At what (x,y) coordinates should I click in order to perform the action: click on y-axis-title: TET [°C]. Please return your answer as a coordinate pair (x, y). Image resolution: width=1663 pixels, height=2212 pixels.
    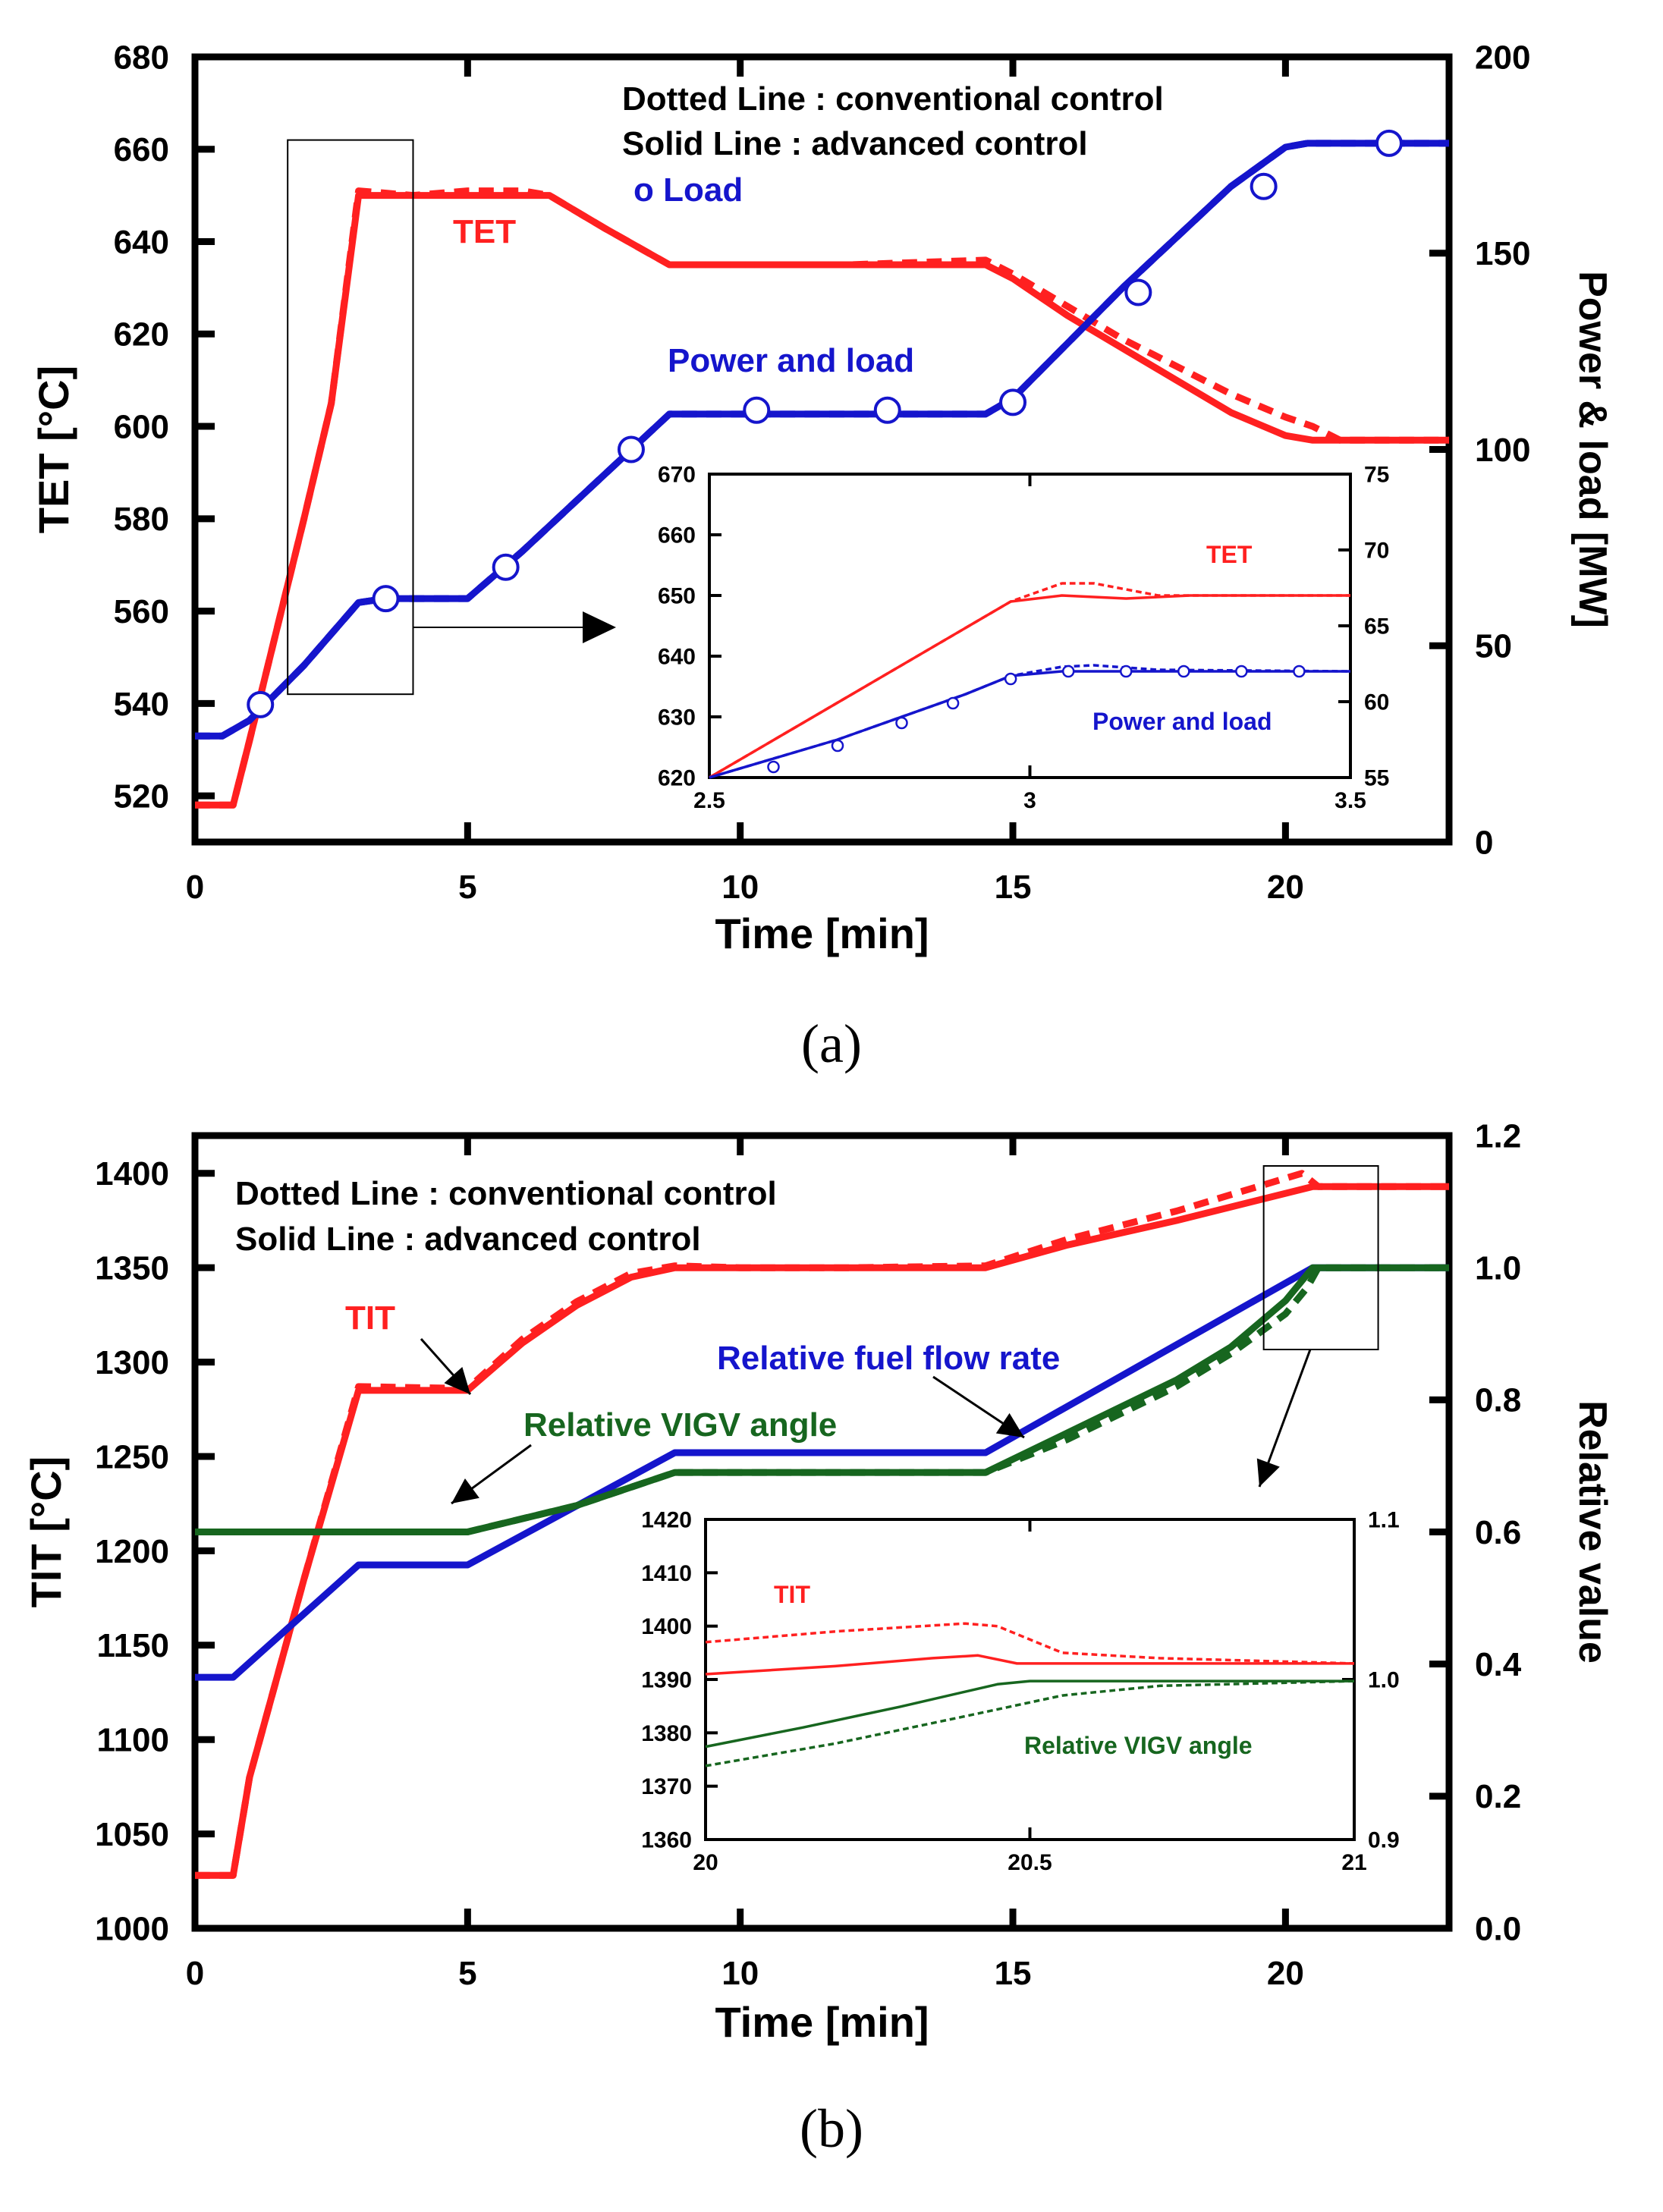
    Looking at the image, I should click on (53, 449).